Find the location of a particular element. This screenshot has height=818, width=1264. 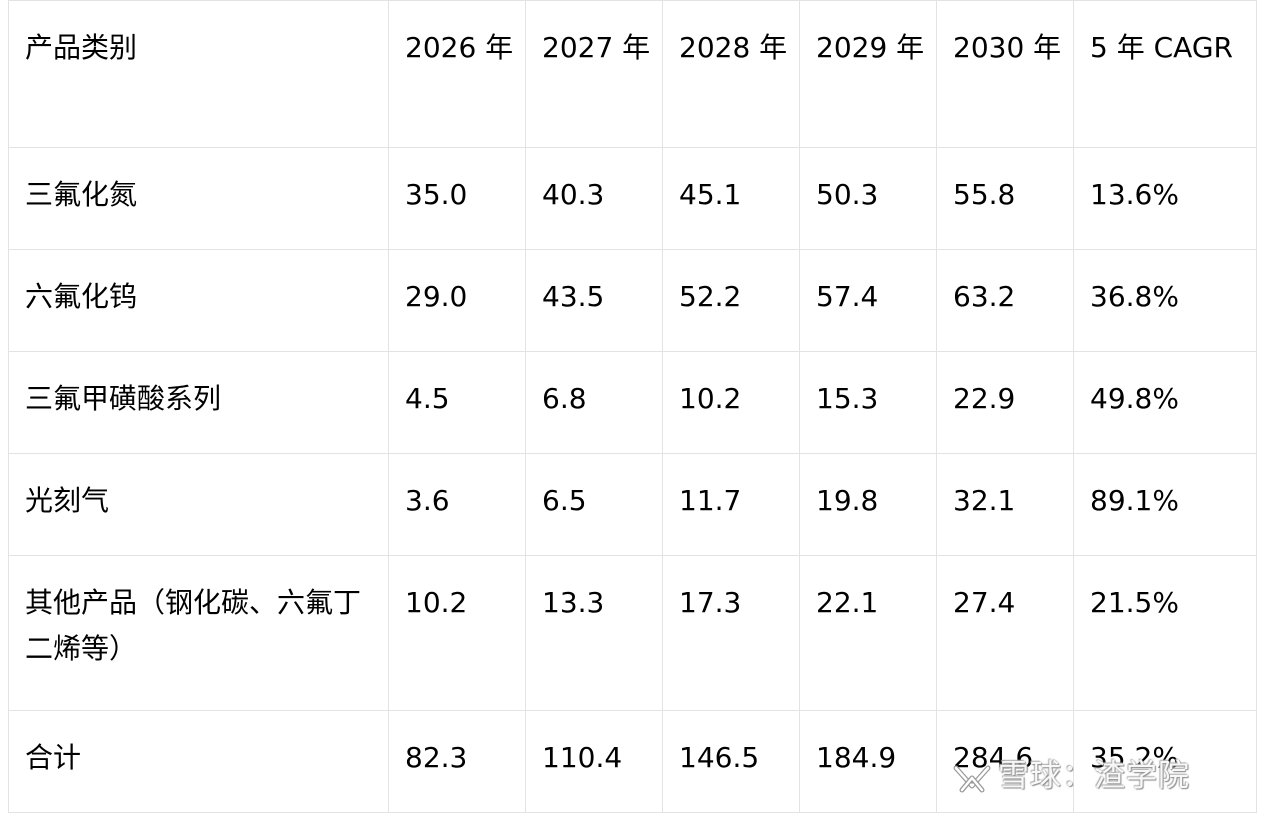

row-value-cell: 57.4 is located at coordinates (868, 300).